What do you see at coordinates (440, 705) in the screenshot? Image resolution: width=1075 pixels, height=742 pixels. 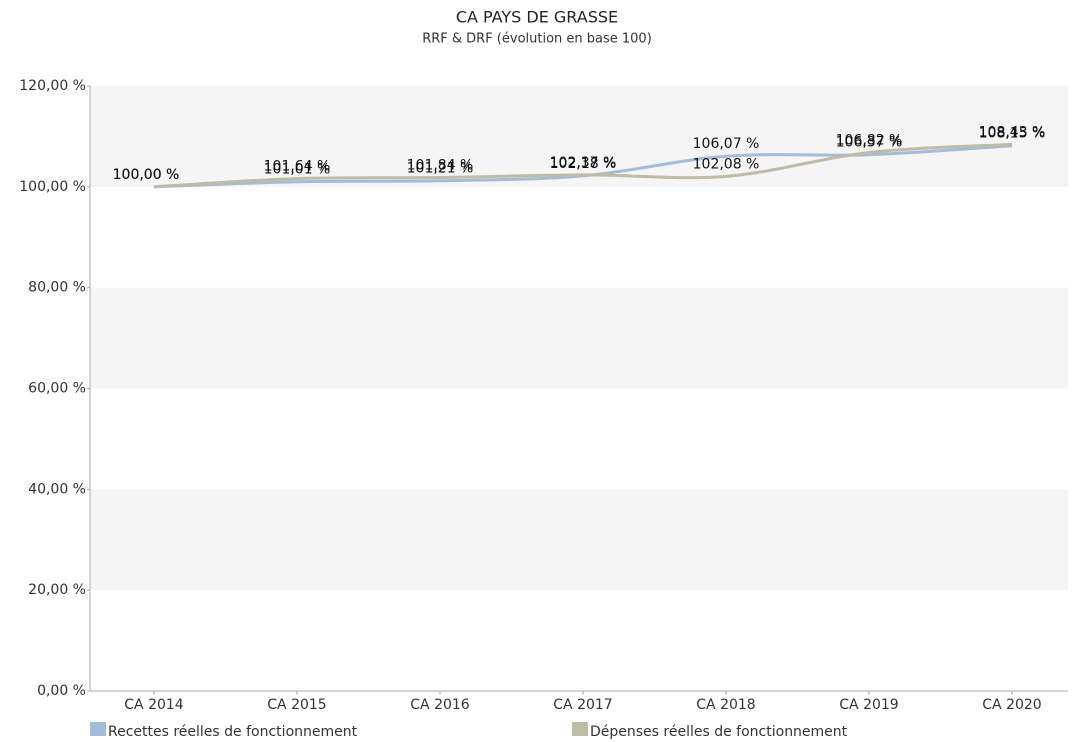 I see `x-tick-label: CA 2016` at bounding box center [440, 705].